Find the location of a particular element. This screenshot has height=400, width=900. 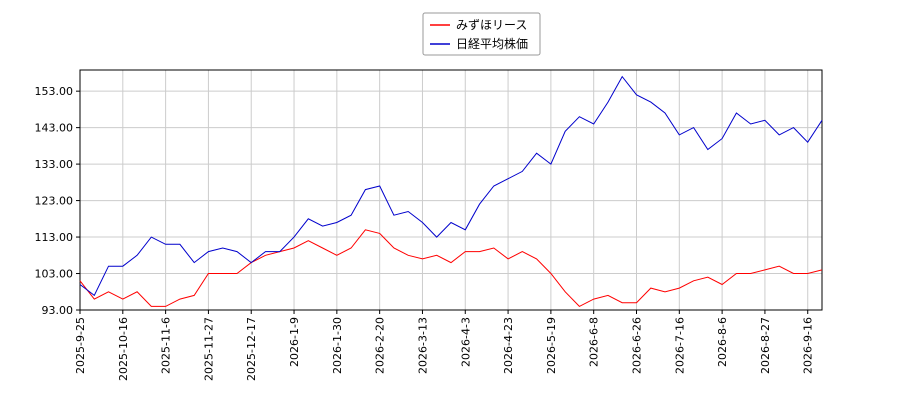

x-tick-label: 2025-9-25 is located at coordinates (80, 345).